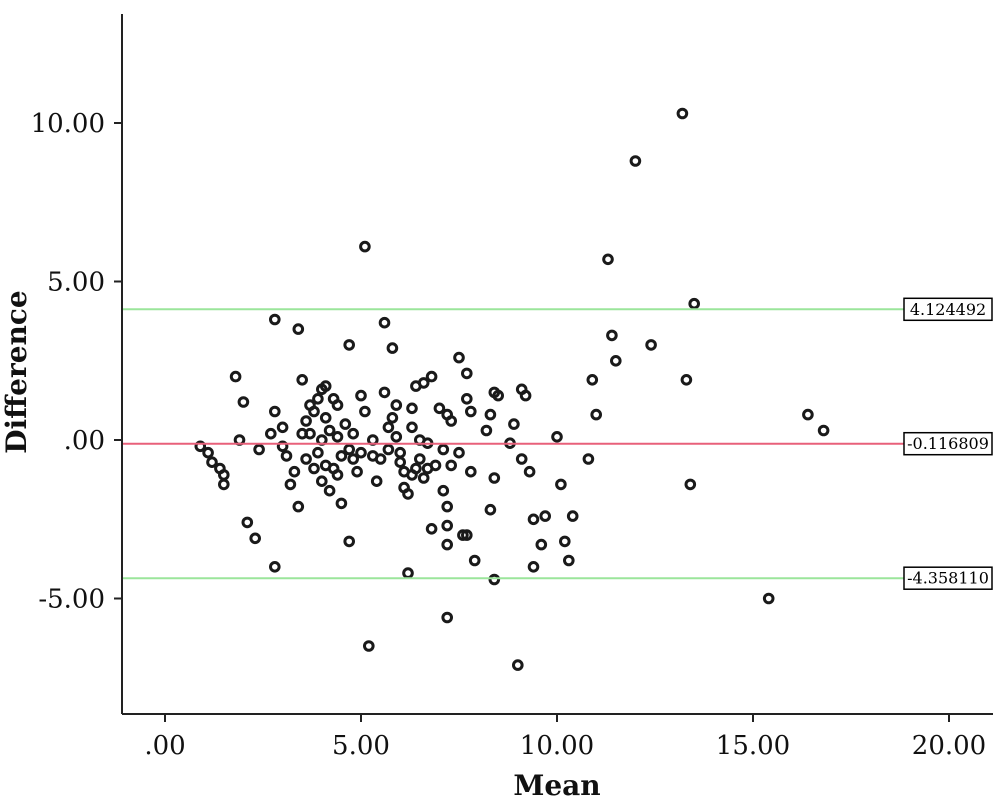 The width and height of the screenshot is (1000, 805). Describe the element at coordinates (361, 746) in the screenshot. I see `x-tick-label: 5.00` at that location.